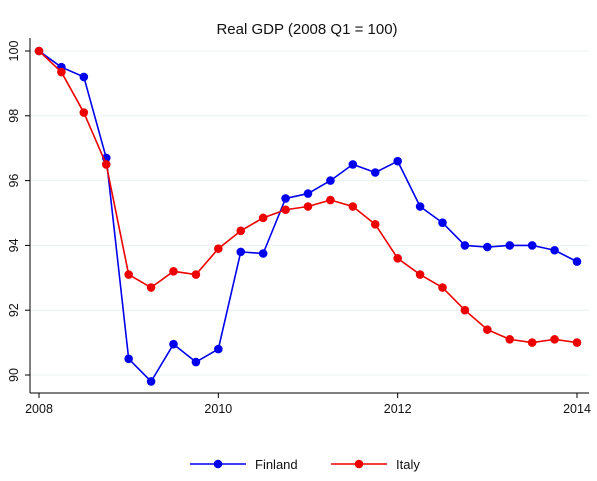 This screenshot has width=597, height=481. I want to click on y-tick-label: 94, so click(14, 245).